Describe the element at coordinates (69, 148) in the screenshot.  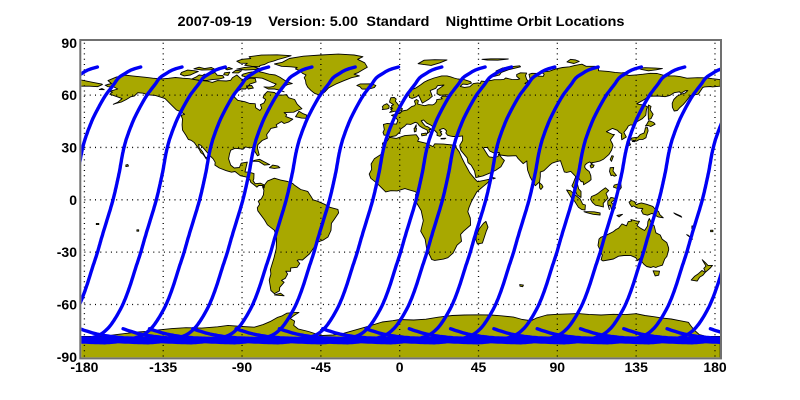
I see `svg-text: 30` at that location.